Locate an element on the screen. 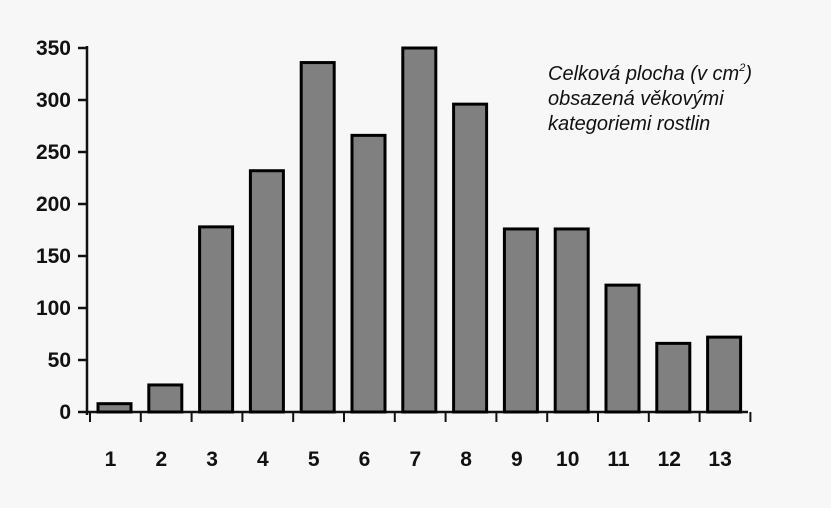  y-tick-label: 50 is located at coordinates (59, 360).